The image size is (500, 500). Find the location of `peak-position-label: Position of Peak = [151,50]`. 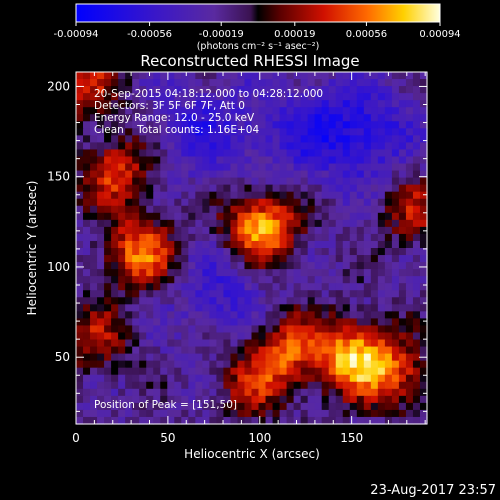

peak-position-label: Position of Peak = [151,50] is located at coordinates (165, 405).